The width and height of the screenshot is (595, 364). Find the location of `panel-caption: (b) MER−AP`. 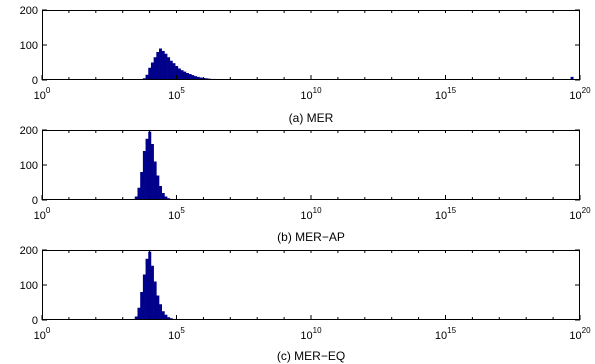

panel-caption: (b) MER−AP is located at coordinates (311, 237).